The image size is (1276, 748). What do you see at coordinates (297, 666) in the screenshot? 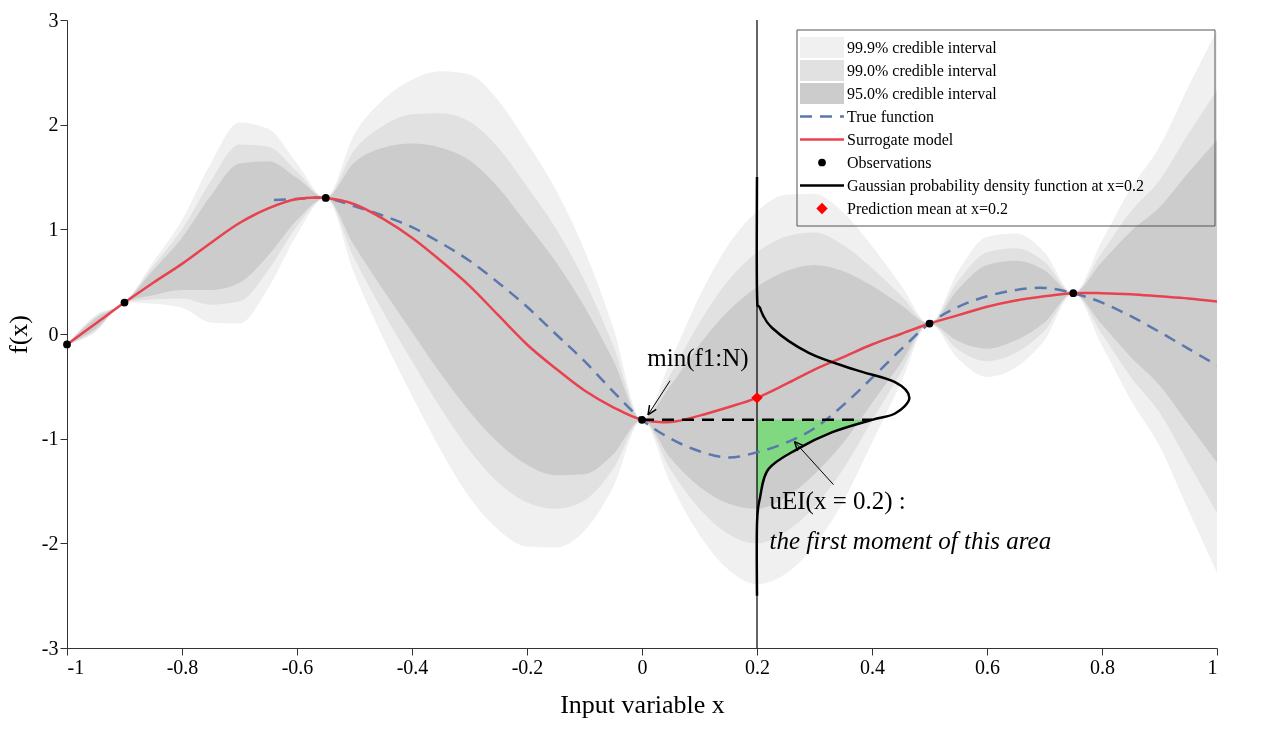
I see `x-tick-label: -0.6` at bounding box center [297, 666].